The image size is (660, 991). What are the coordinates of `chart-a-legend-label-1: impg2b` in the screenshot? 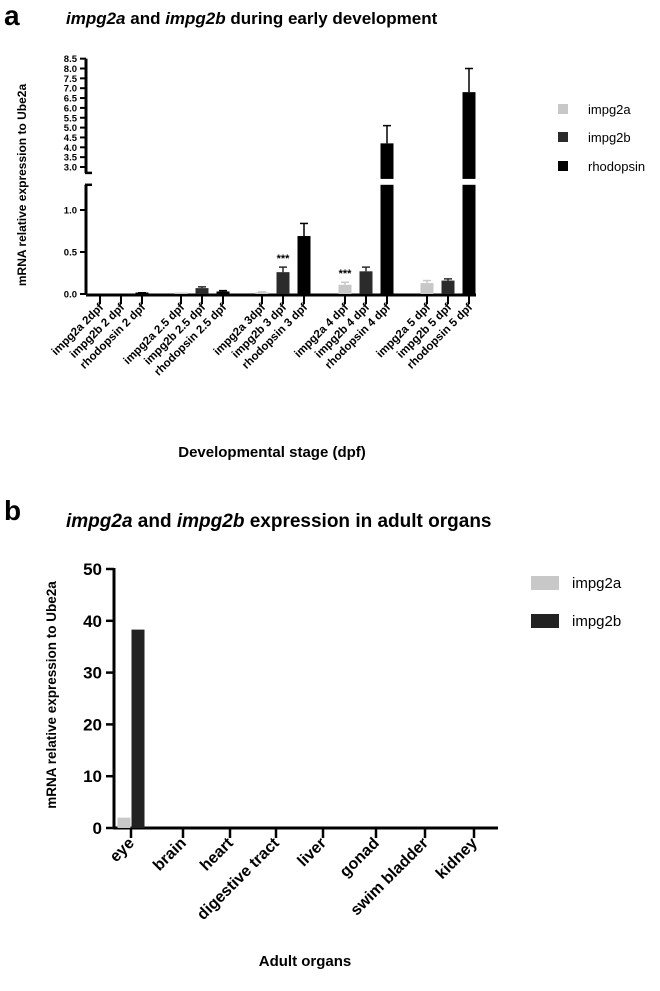 It's located at (609, 137).